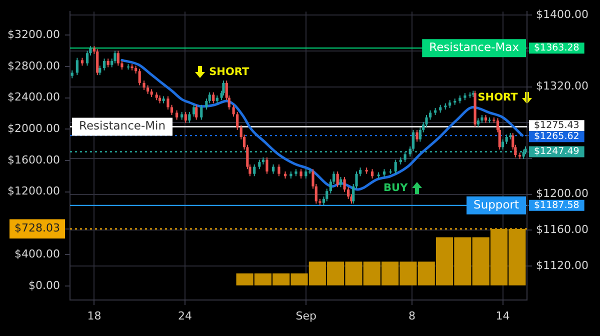 This screenshot has height=336, width=600. Describe the element at coordinates (34, 97) in the screenshot. I see `y-tick-label: $2400.00` at that location.